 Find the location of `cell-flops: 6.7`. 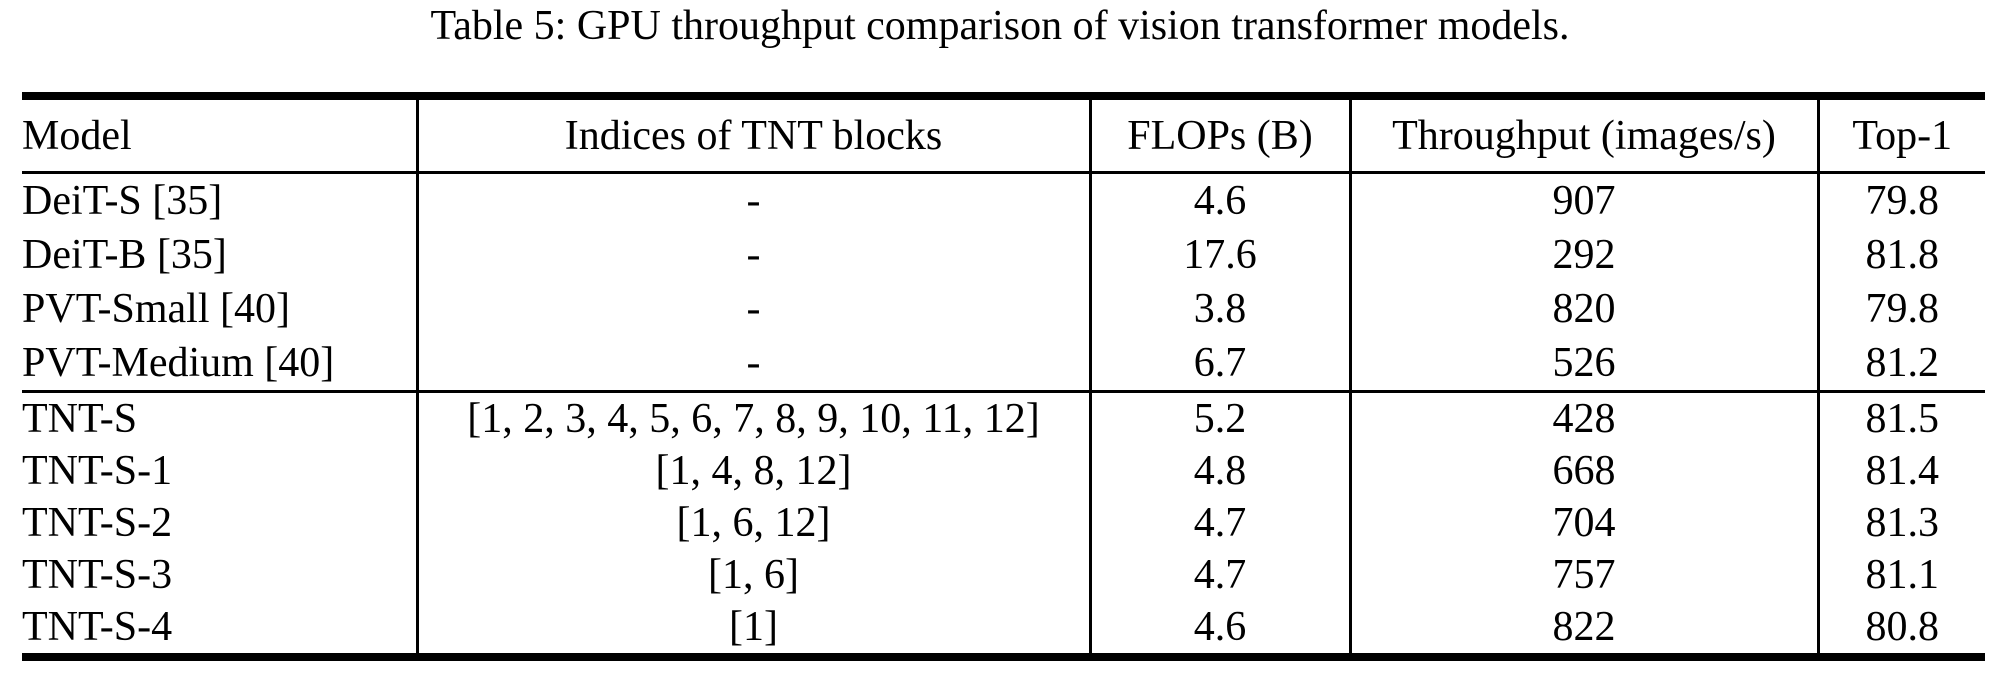

cell-flops: 6.7 is located at coordinates (1219, 364).